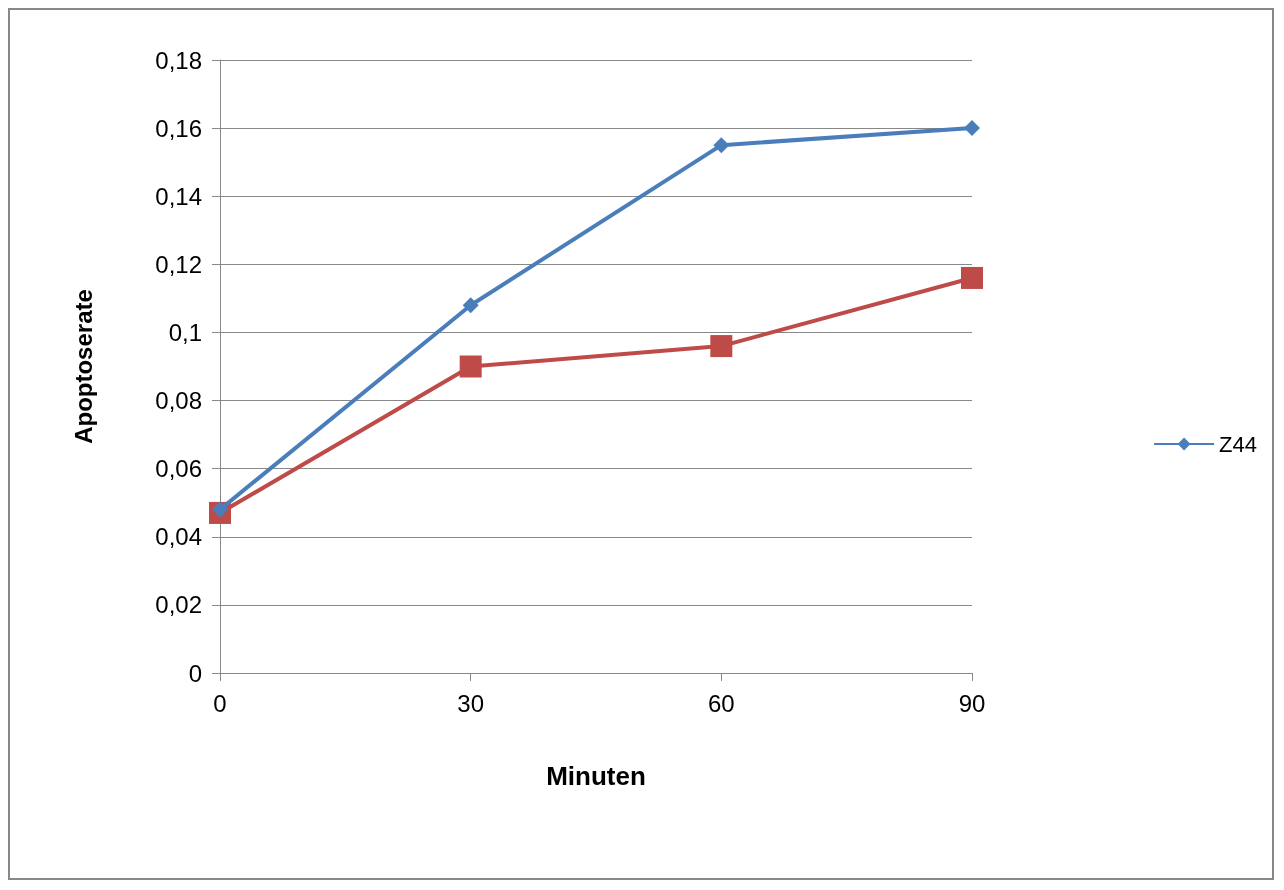 The image size is (1284, 890). I want to click on y-tick-label: 0,06, so click(178, 469).